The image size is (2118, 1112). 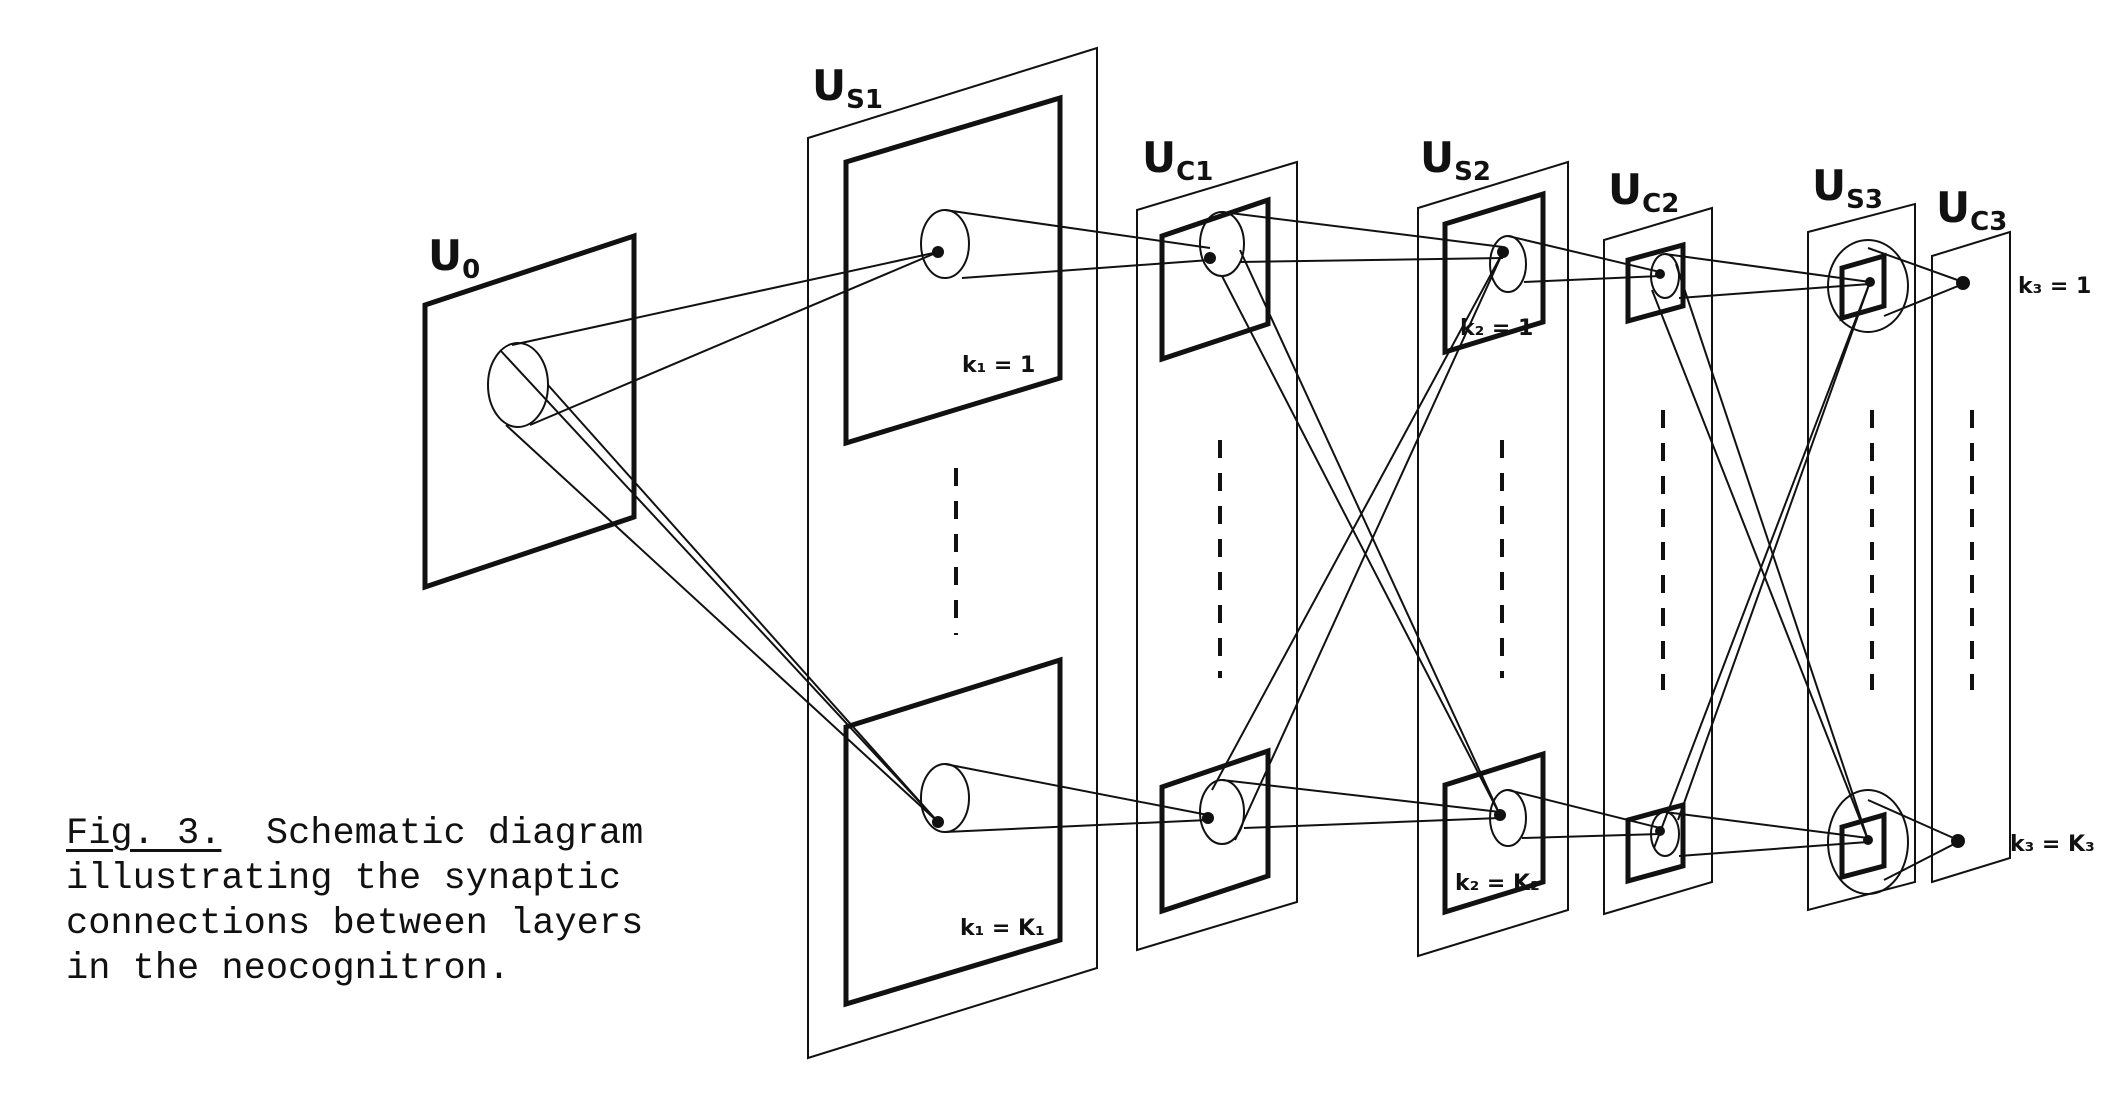 I want to click on label-k2-bottom: k₂ = K₂, so click(x=1497, y=883).